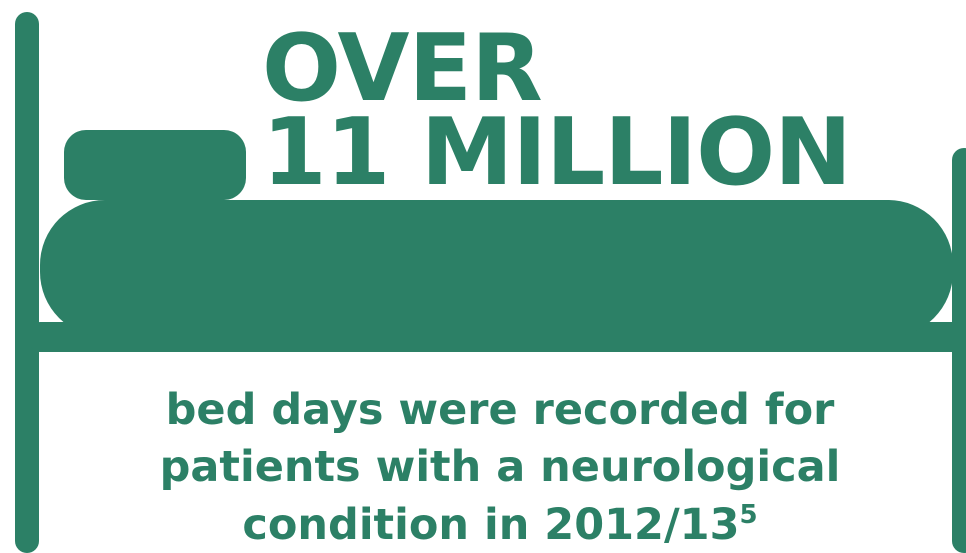  What do you see at coordinates (500, 467) in the screenshot?
I see `caption-line: patients with a neurological` at bounding box center [500, 467].